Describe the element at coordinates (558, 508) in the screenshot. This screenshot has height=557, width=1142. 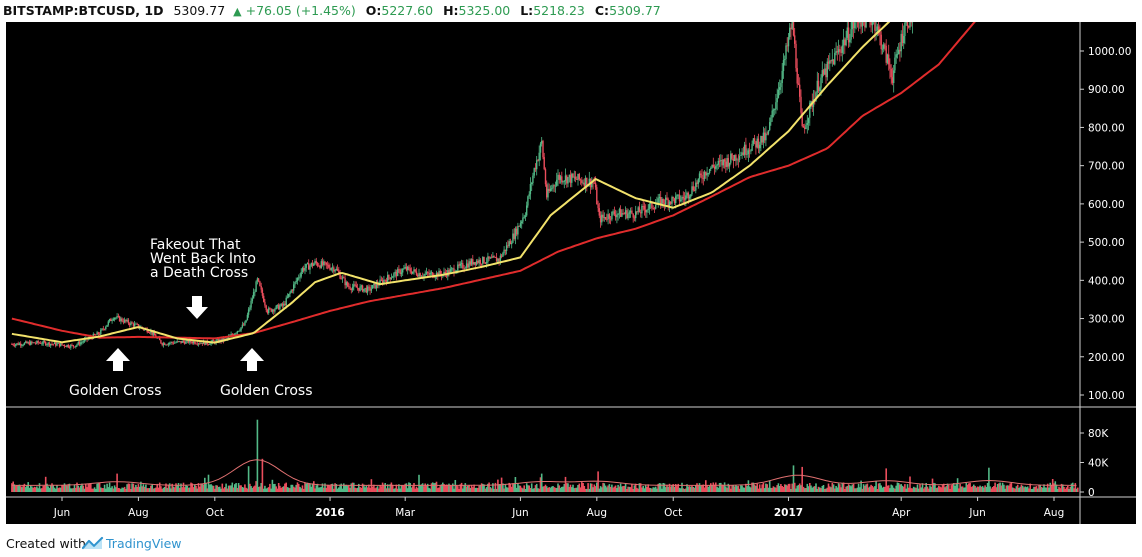
I see `time-axis: Jun Aug Oct 2016 Mar Jun Aug Oct 2017 Apr Jun Aug` at that location.